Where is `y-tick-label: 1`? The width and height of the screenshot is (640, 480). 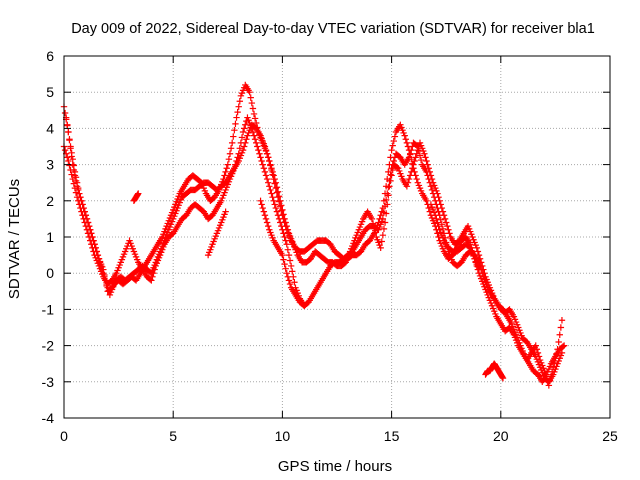 y-tick-label: 1 is located at coordinates (50, 237).